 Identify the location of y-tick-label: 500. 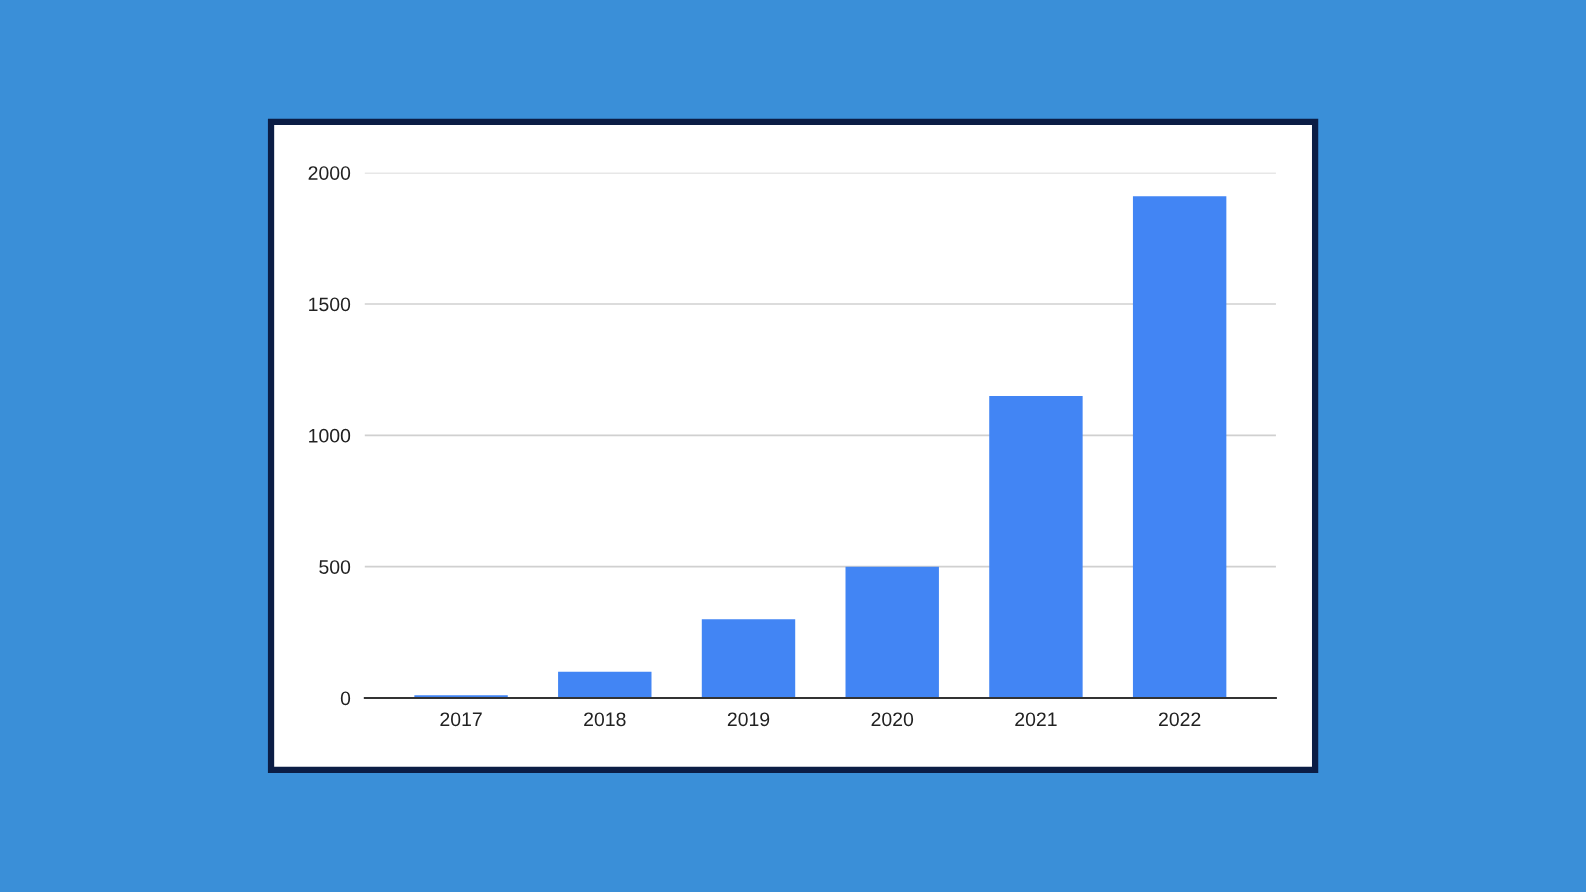
(335, 567).